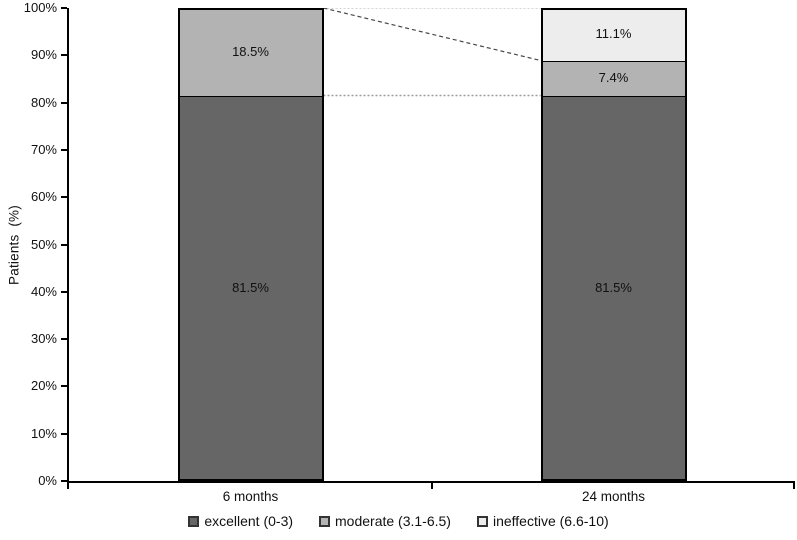  I want to click on legend-item: ineffective (6.6-10), so click(542, 521).